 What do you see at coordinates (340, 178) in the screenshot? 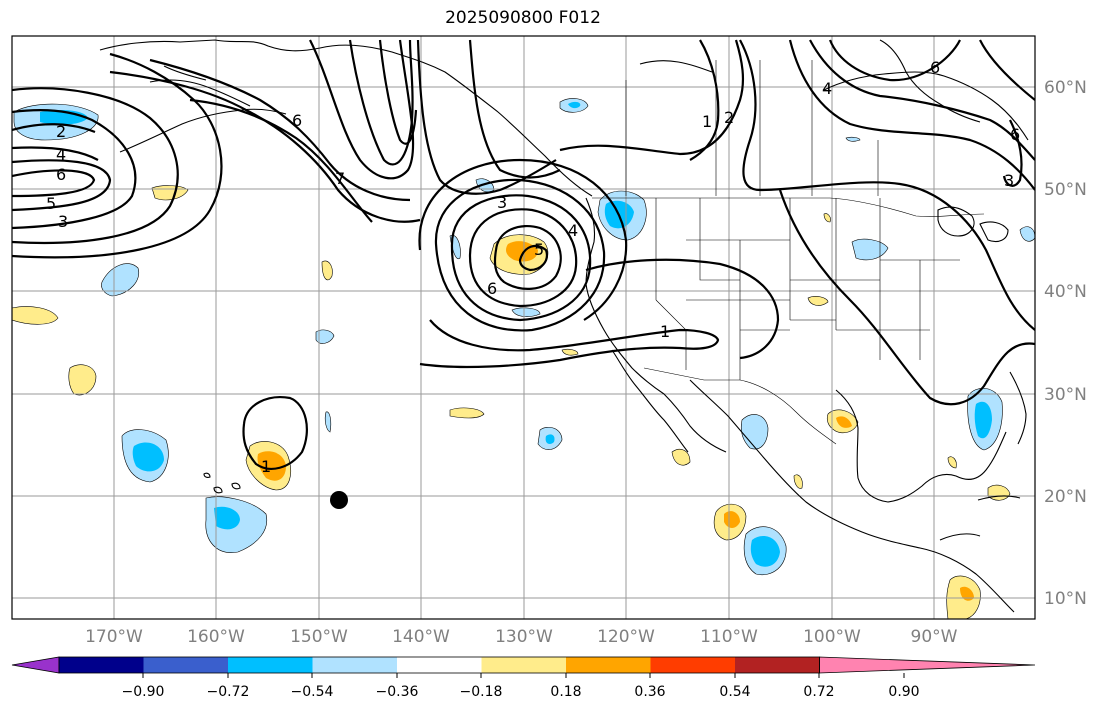
I see `contour-label: 7` at bounding box center [340, 178].